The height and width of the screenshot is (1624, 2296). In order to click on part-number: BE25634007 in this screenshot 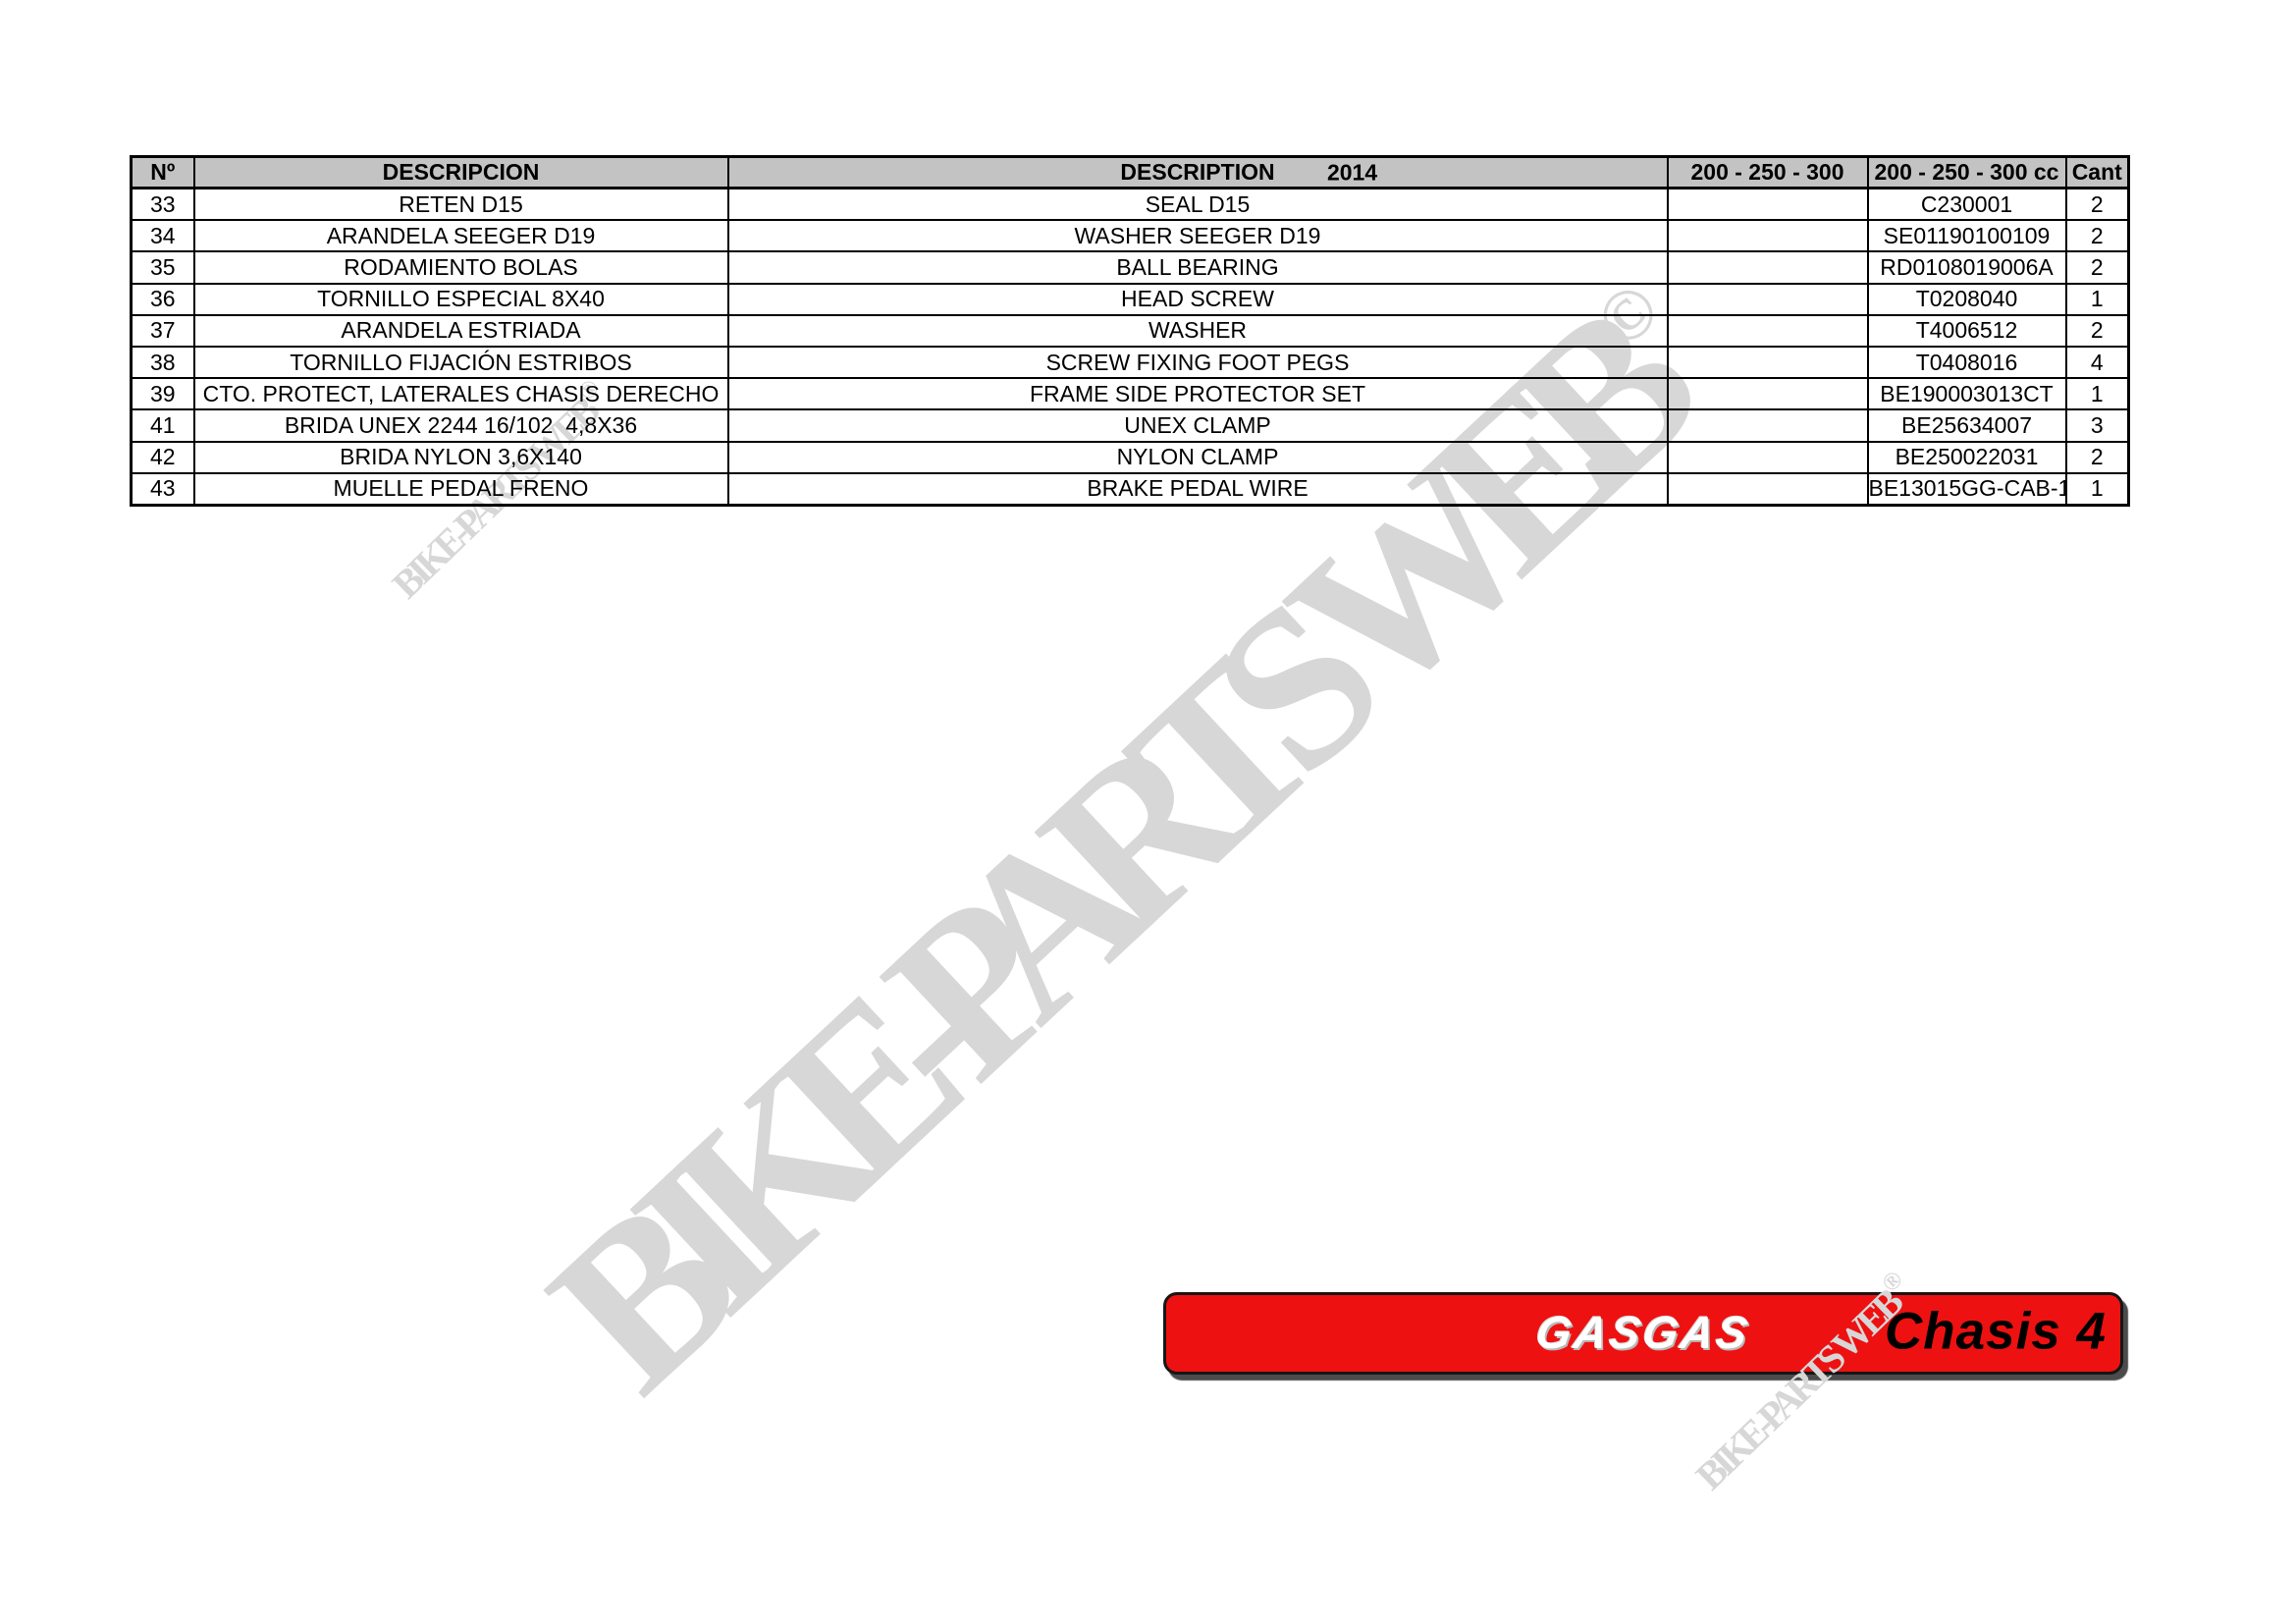, I will do `click(1966, 425)`.